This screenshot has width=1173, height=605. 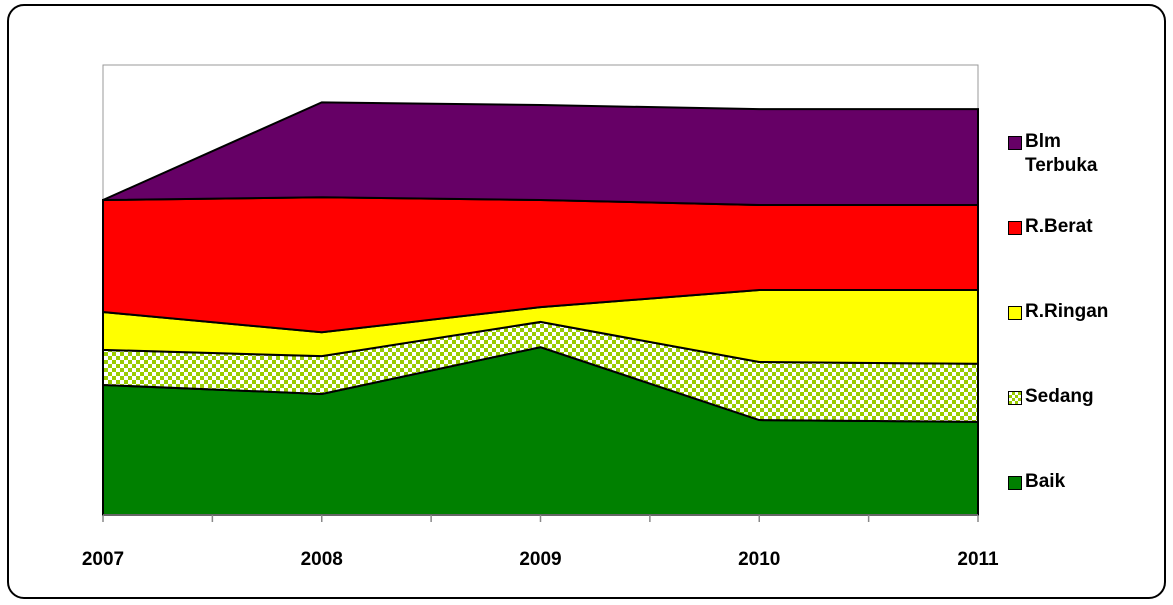 I want to click on legend-item: Baik, so click(x=1066, y=482).